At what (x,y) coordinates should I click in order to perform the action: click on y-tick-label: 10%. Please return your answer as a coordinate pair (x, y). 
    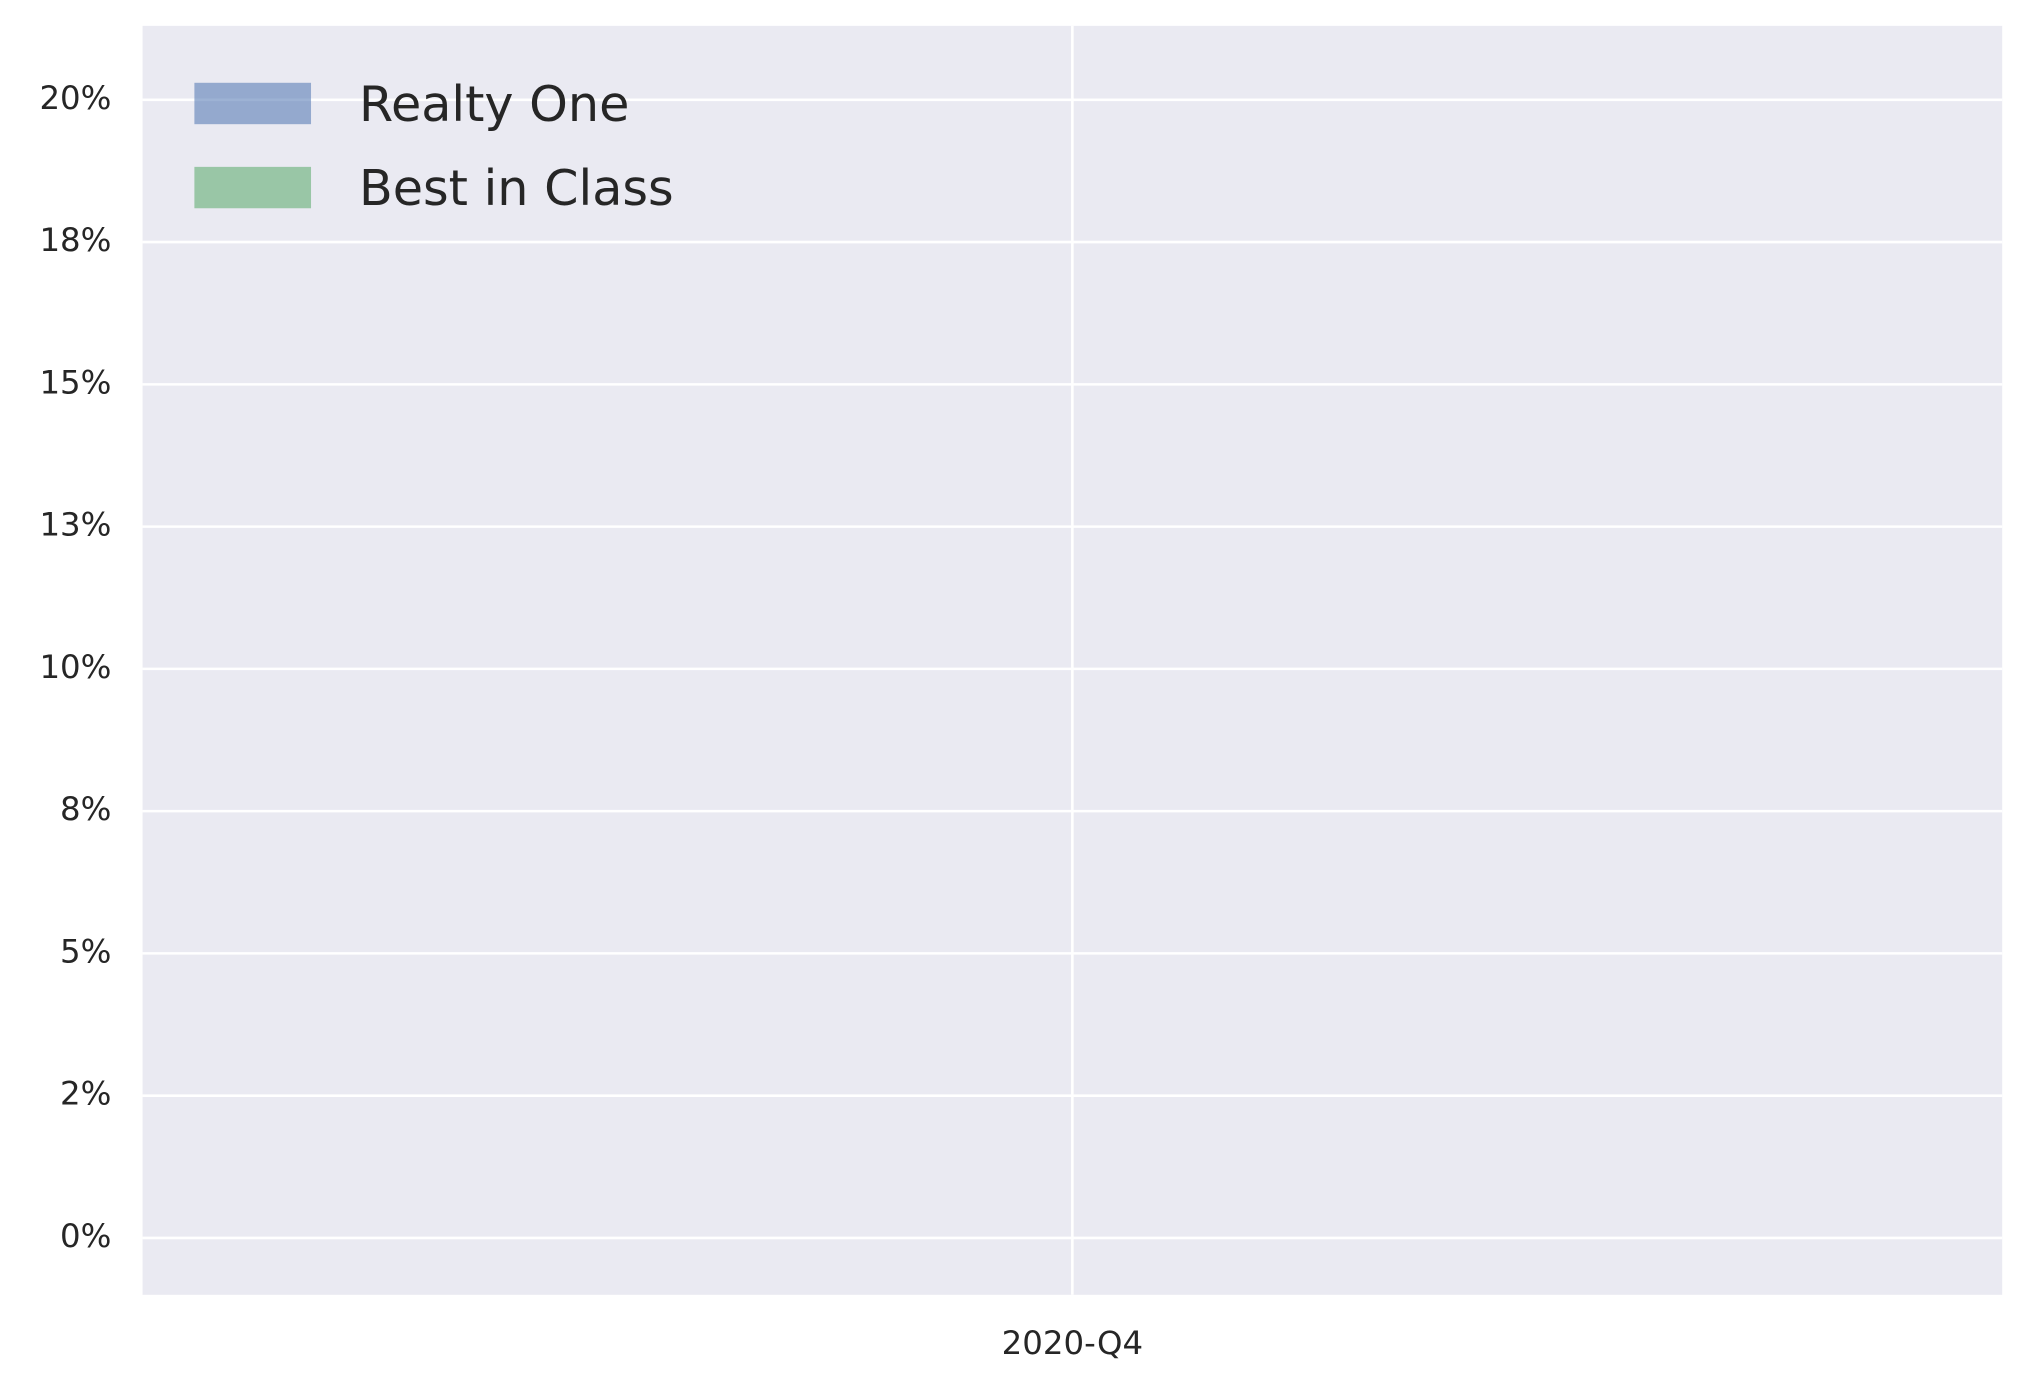
    Looking at the image, I should click on (75, 667).